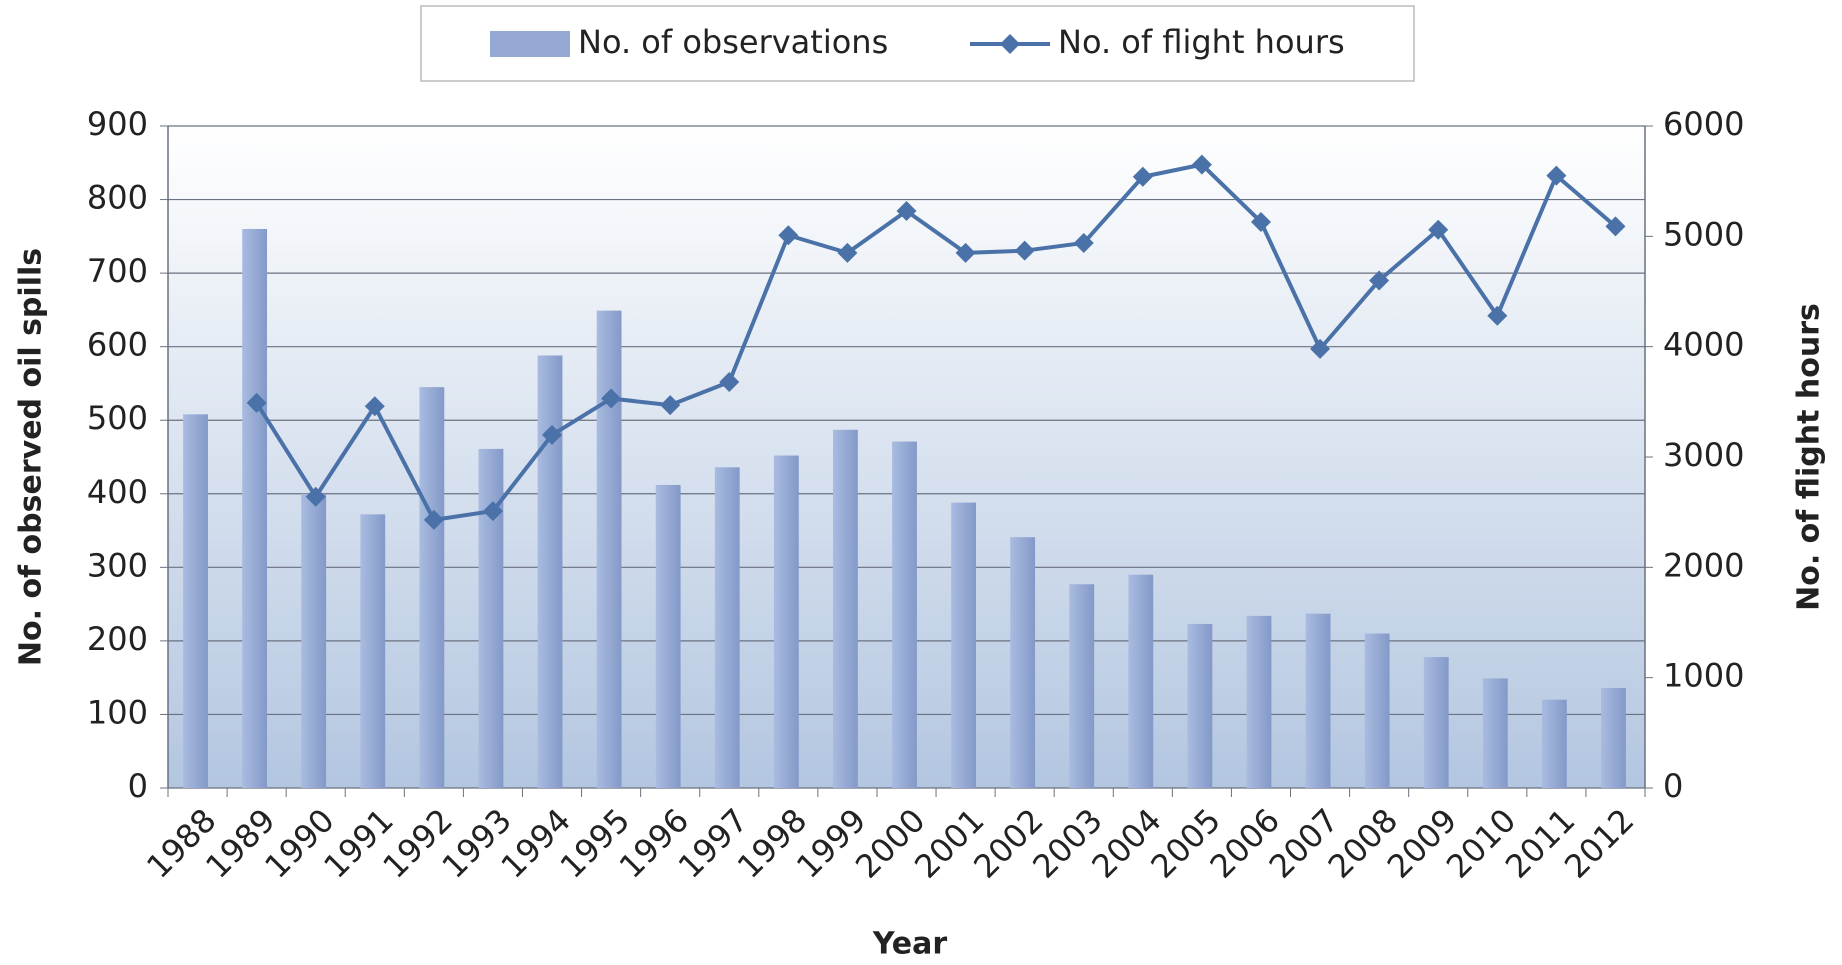  Describe the element at coordinates (117, 345) in the screenshot. I see `y-tick-label: 600` at that location.